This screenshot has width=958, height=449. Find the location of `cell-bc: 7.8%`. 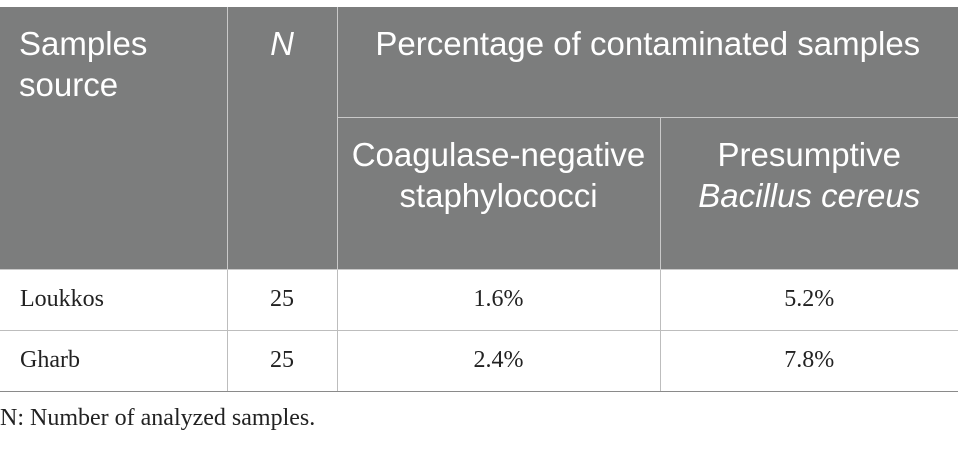

cell-bc: 7.8% is located at coordinates (808, 360).